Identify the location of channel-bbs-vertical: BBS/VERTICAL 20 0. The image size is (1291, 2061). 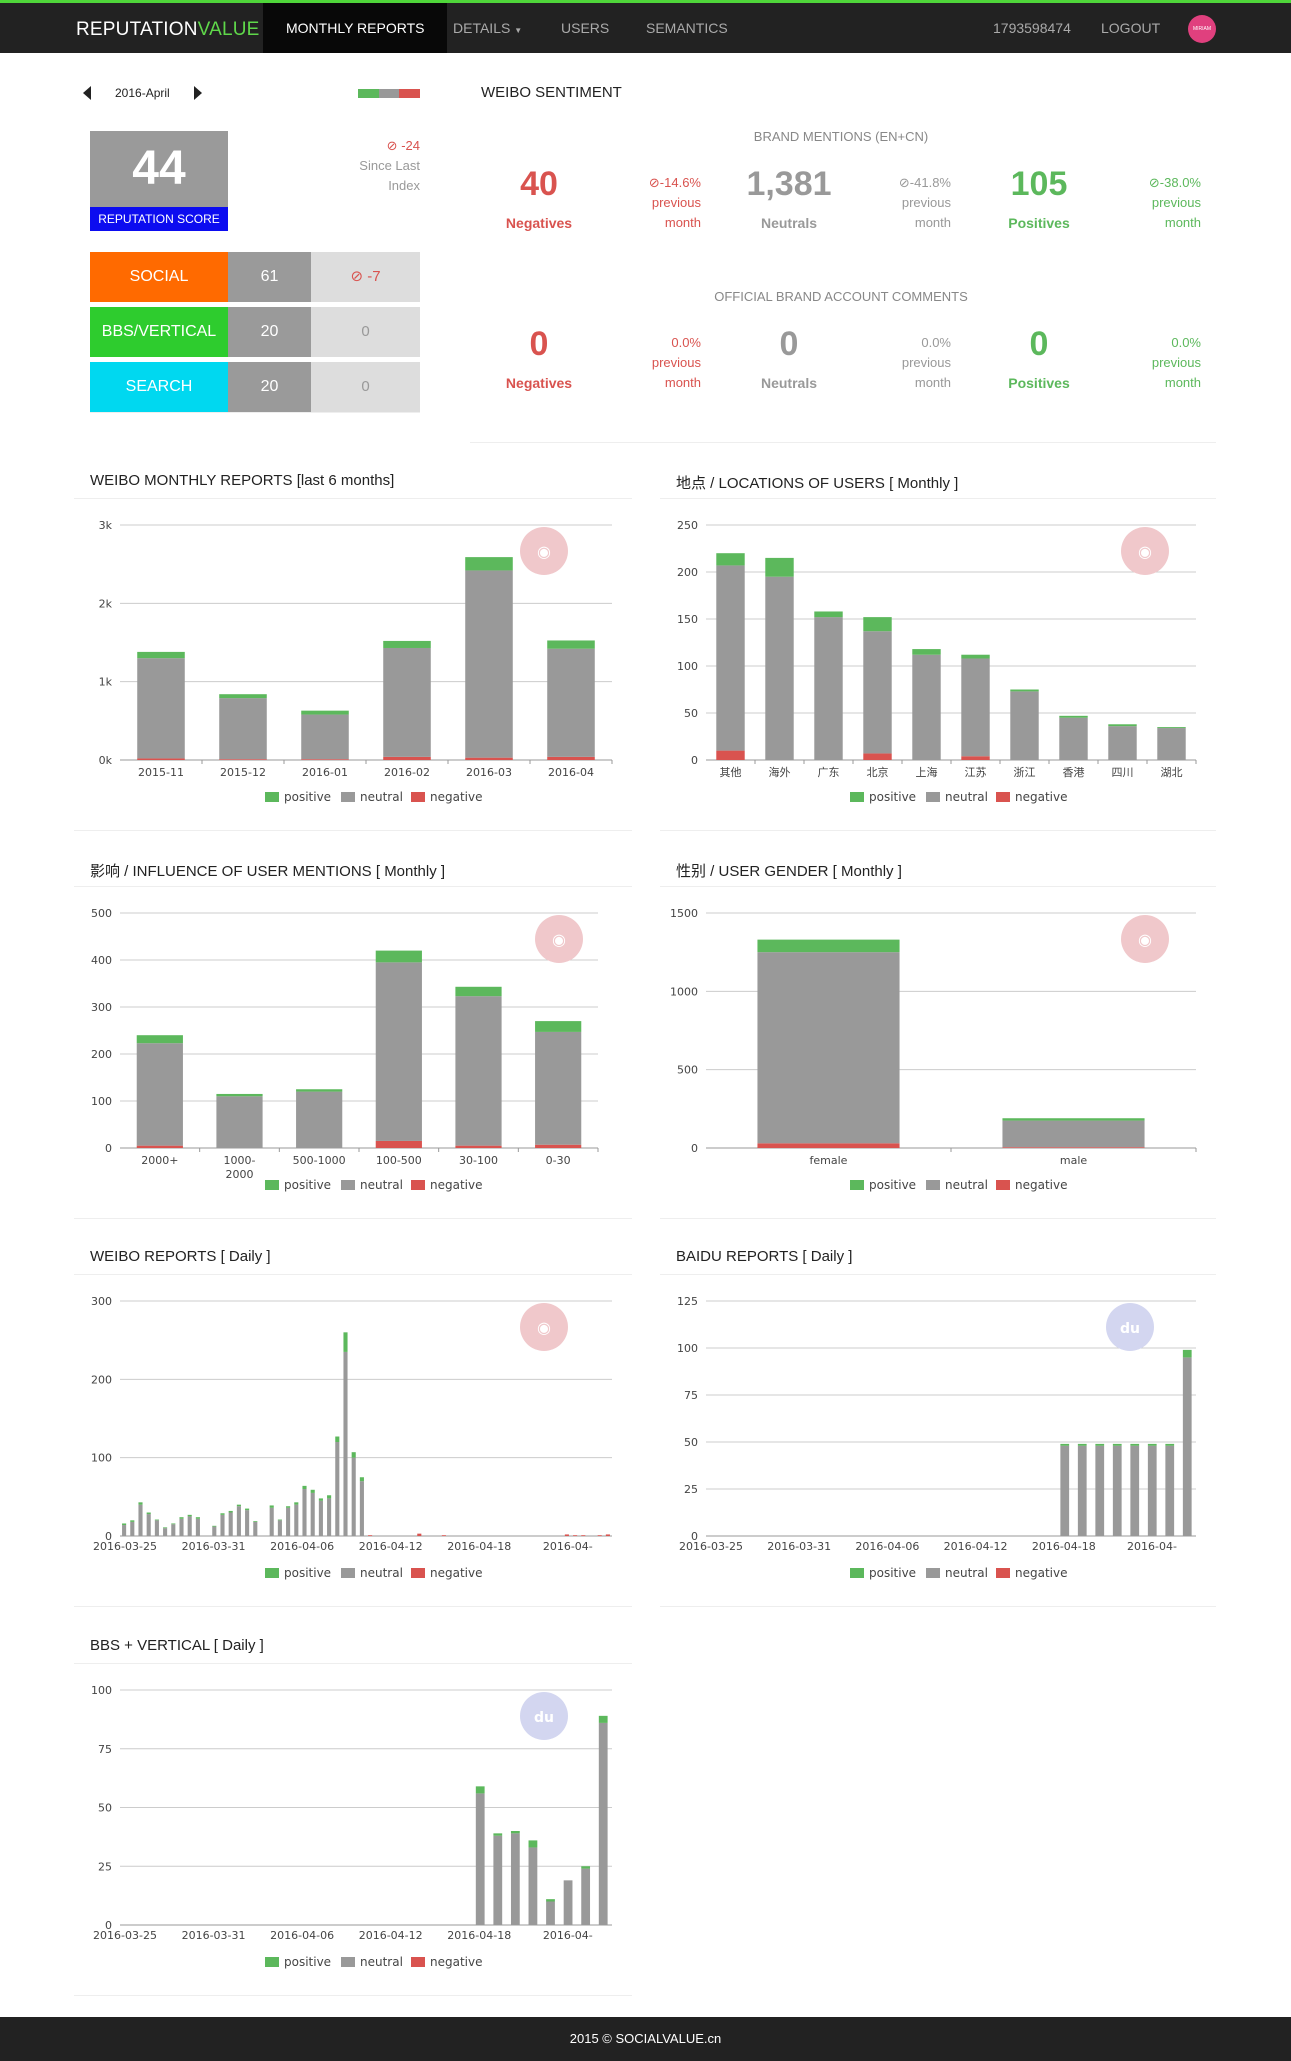
(255, 332).